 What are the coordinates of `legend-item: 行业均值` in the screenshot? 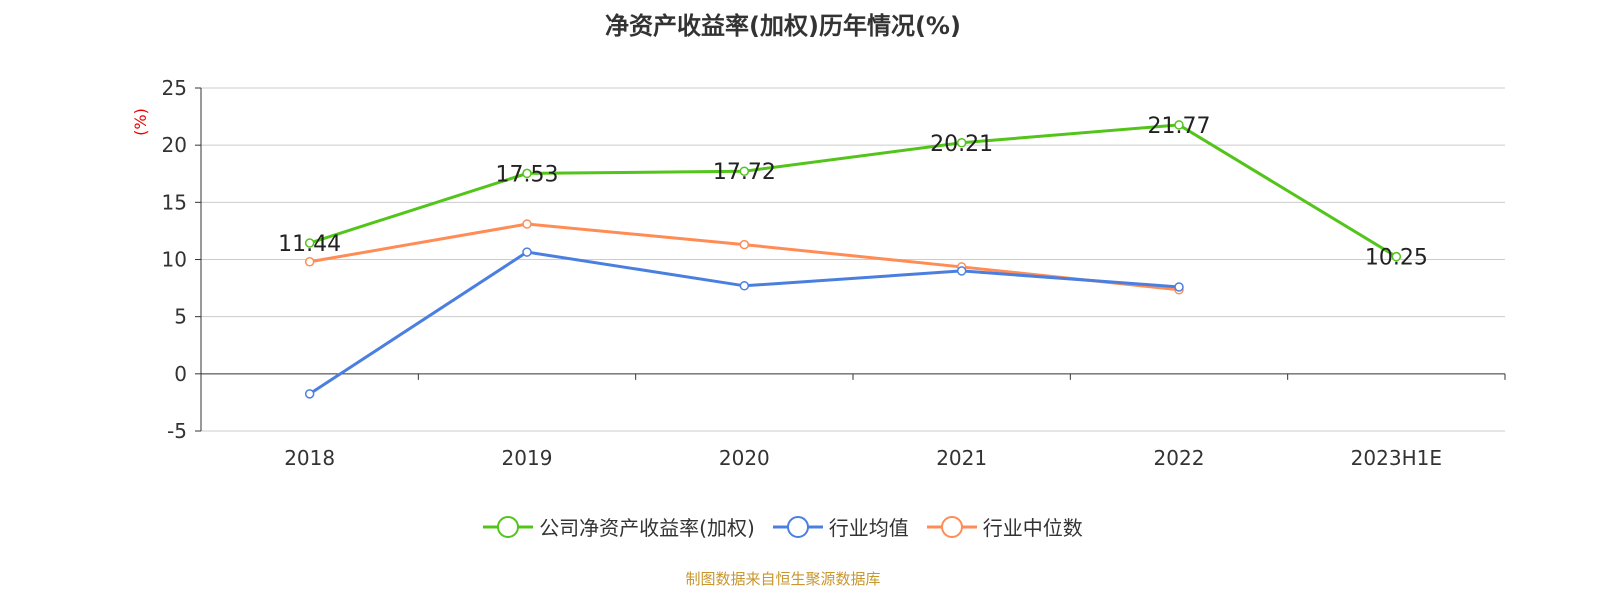 It's located at (840, 526).